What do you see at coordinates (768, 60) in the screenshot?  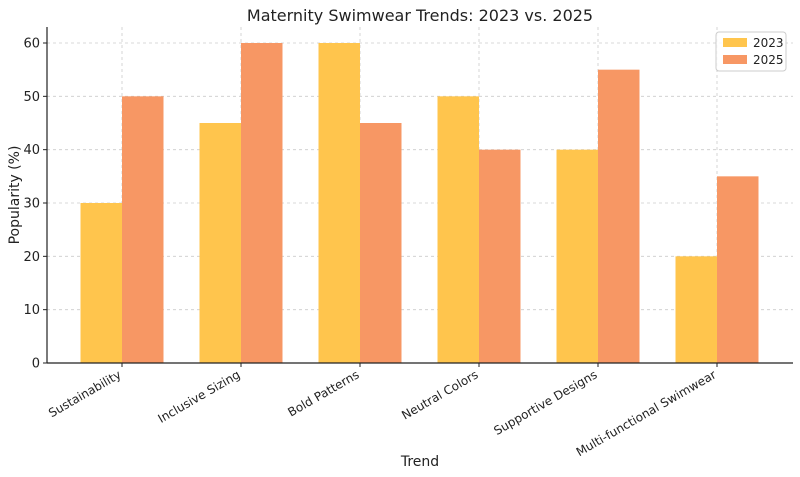 I see `legend-label-2025: 2025` at bounding box center [768, 60].